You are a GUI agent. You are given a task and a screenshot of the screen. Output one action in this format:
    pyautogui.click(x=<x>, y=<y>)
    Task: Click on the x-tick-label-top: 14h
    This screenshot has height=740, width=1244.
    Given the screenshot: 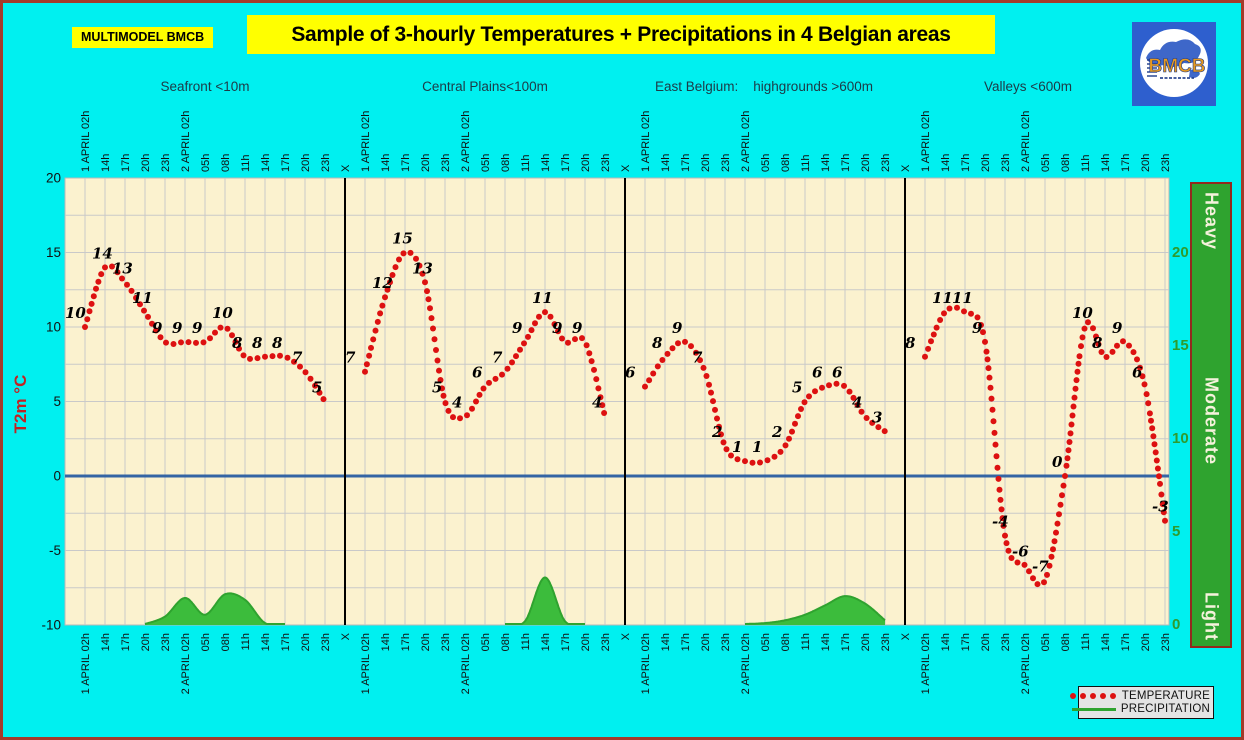 What is the action you would take?
    pyautogui.click(x=546, y=163)
    